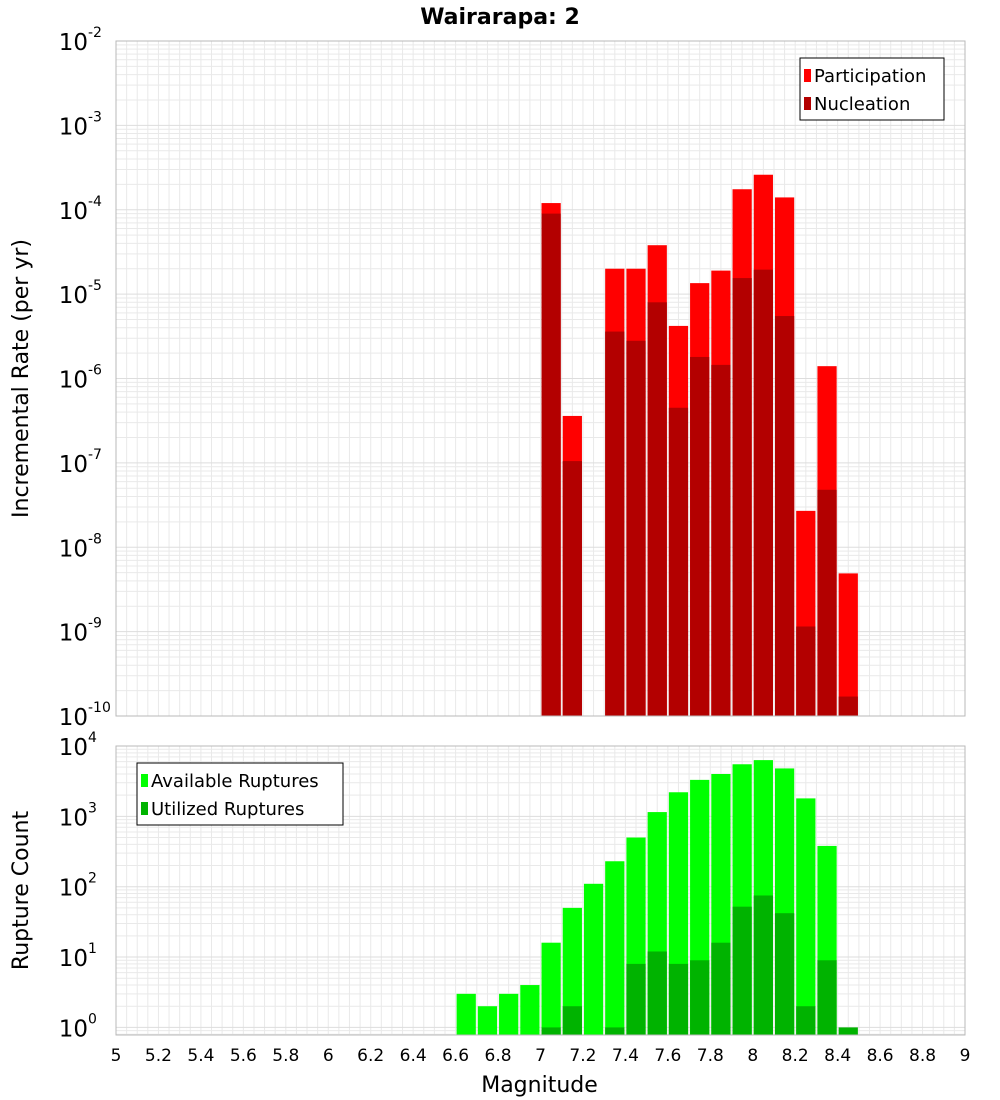  Describe the element at coordinates (848, 644) in the screenshot. I see `top-bar-participation` at that location.